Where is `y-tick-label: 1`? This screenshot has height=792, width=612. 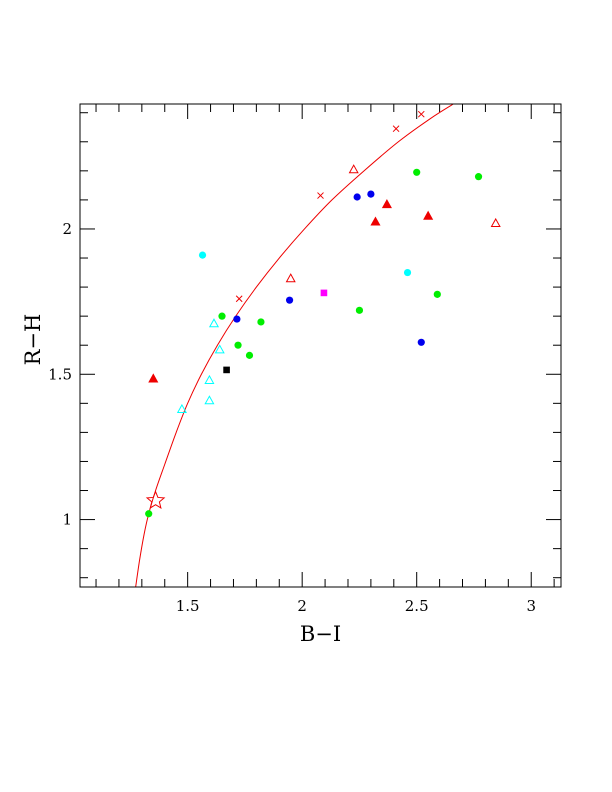
y-tick-label: 1 is located at coordinates (67, 520).